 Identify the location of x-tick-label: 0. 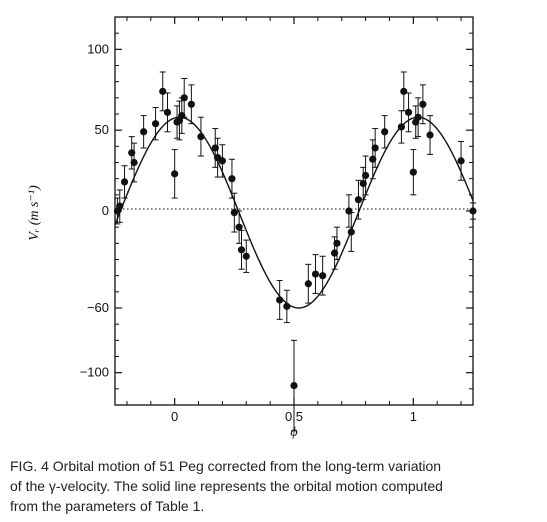
(174, 416).